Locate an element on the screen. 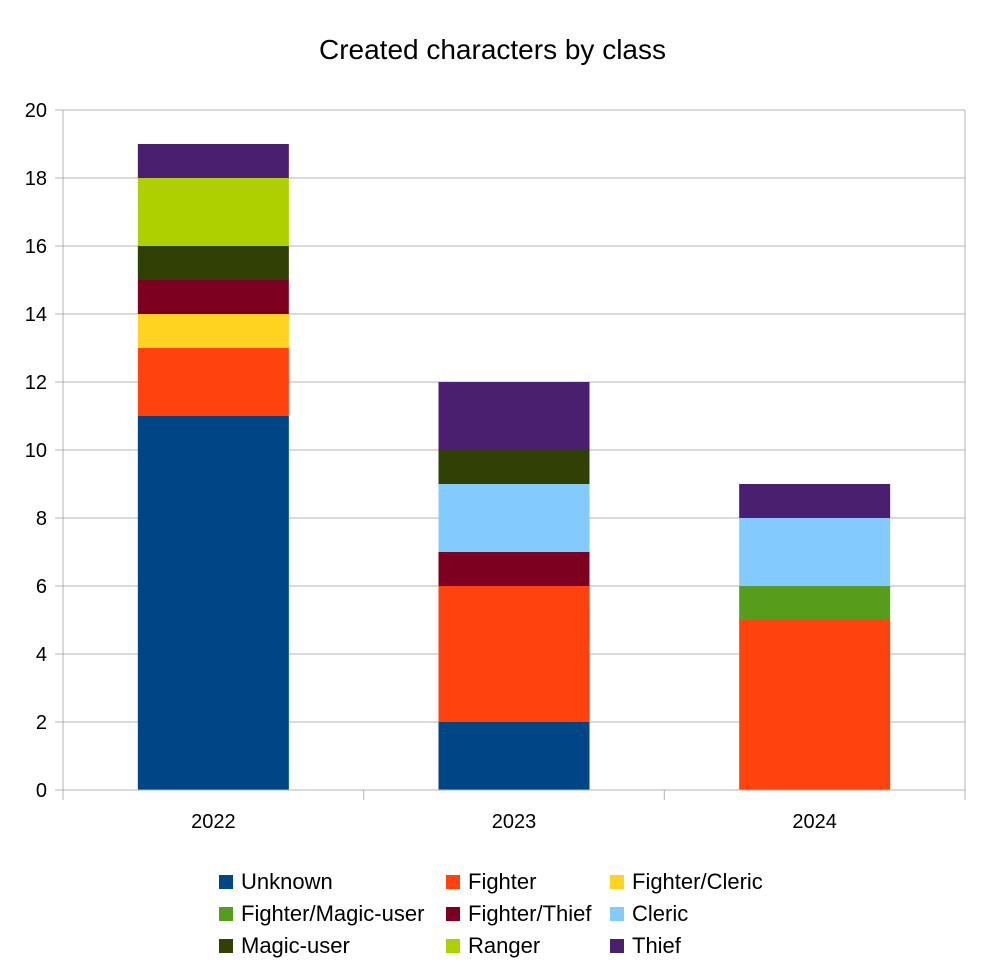  y-tick-label: 18 is located at coordinates (36, 179).